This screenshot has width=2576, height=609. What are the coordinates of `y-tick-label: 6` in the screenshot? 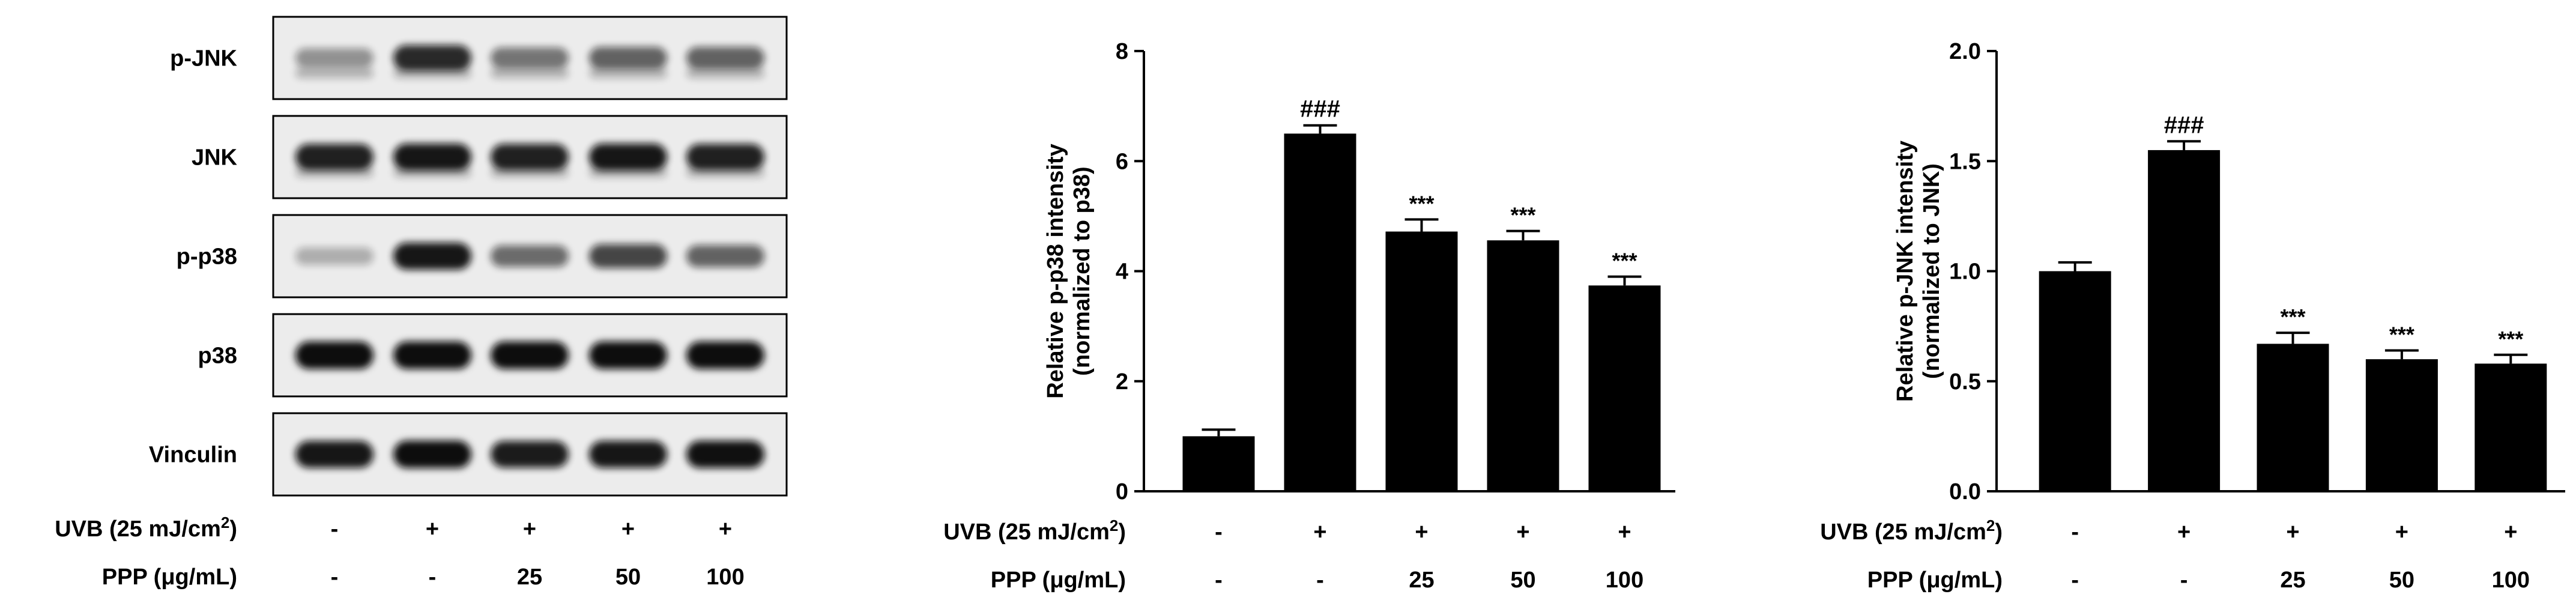 It's located at (1122, 161).